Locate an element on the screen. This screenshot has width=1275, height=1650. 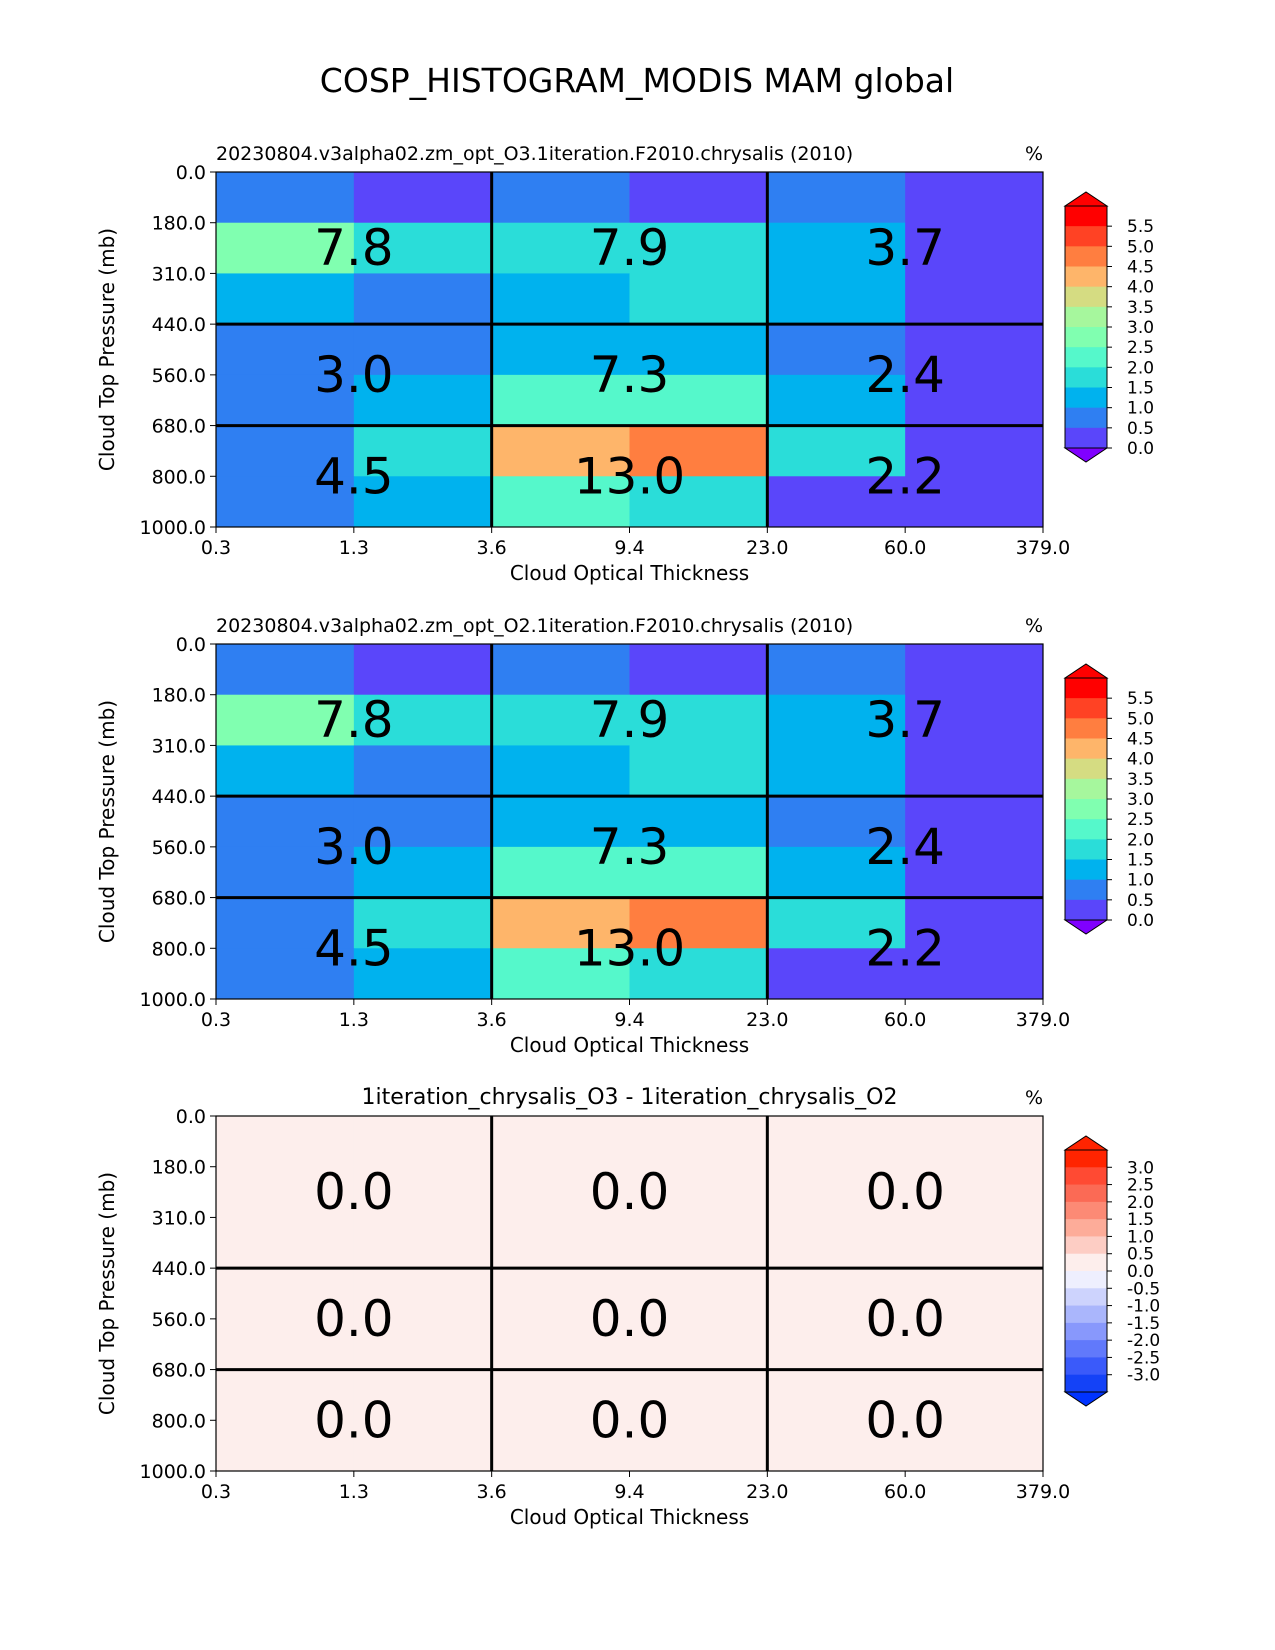
y-tick-label: 800.0 is located at coordinates (179, 1421).